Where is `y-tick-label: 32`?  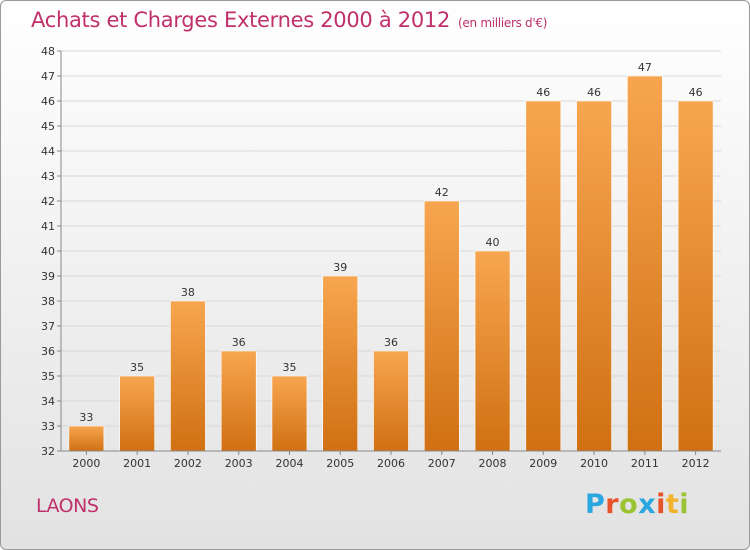
y-tick-label: 32 is located at coordinates (48, 451).